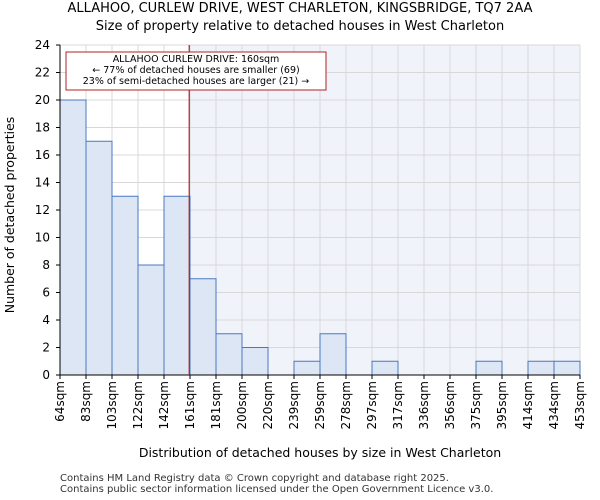 The height and width of the screenshot is (500, 600). I want to click on y-tick-label: 24, so click(42, 45).